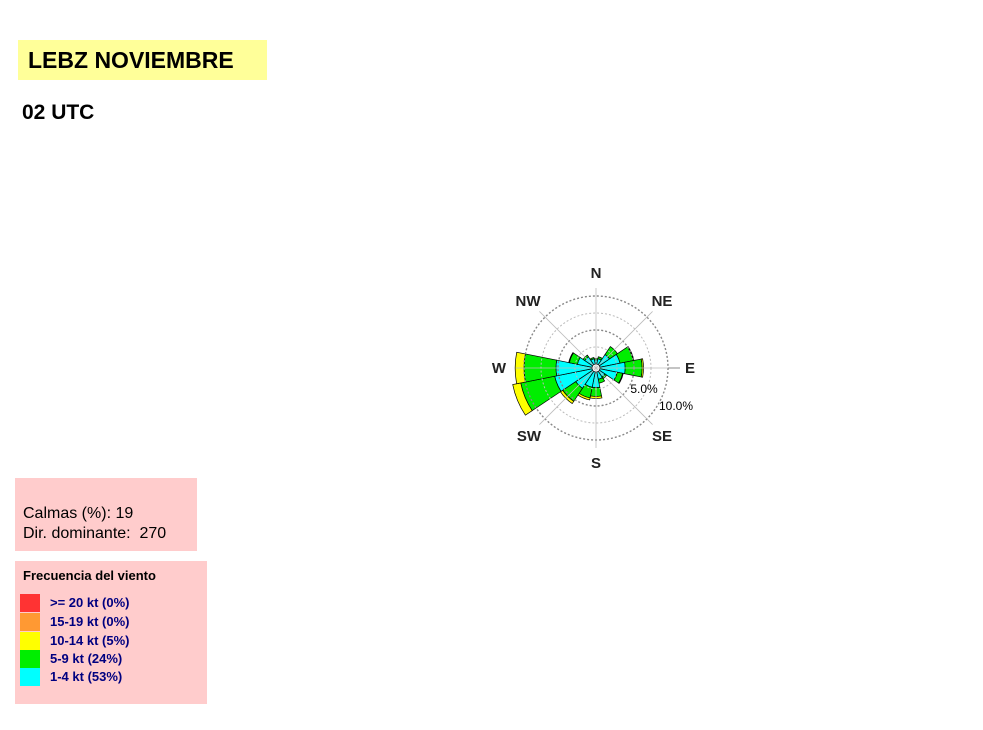 The height and width of the screenshot is (730, 983). Describe the element at coordinates (95, 533) in the screenshot. I see `dominant-direction-text: Dir. dominante: 270` at that location.